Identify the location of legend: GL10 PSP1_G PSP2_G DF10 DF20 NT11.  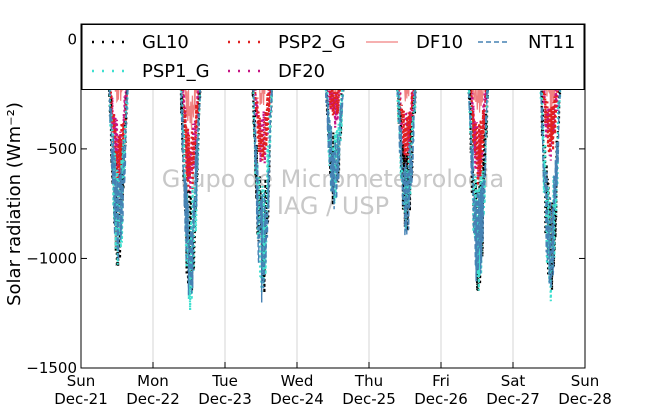
(333, 57).